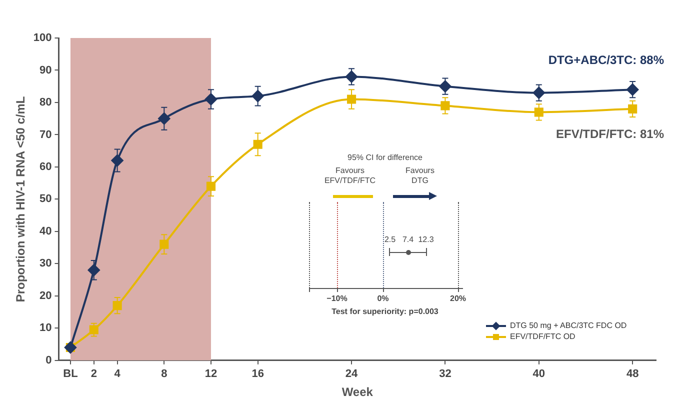  Describe the element at coordinates (383, 299) in the screenshot. I see `annotation: 0%` at that location.